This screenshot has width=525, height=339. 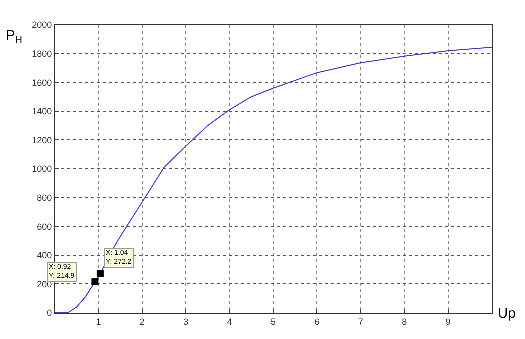 What do you see at coordinates (361, 321) in the screenshot?
I see `x-tick-label: 7` at bounding box center [361, 321].